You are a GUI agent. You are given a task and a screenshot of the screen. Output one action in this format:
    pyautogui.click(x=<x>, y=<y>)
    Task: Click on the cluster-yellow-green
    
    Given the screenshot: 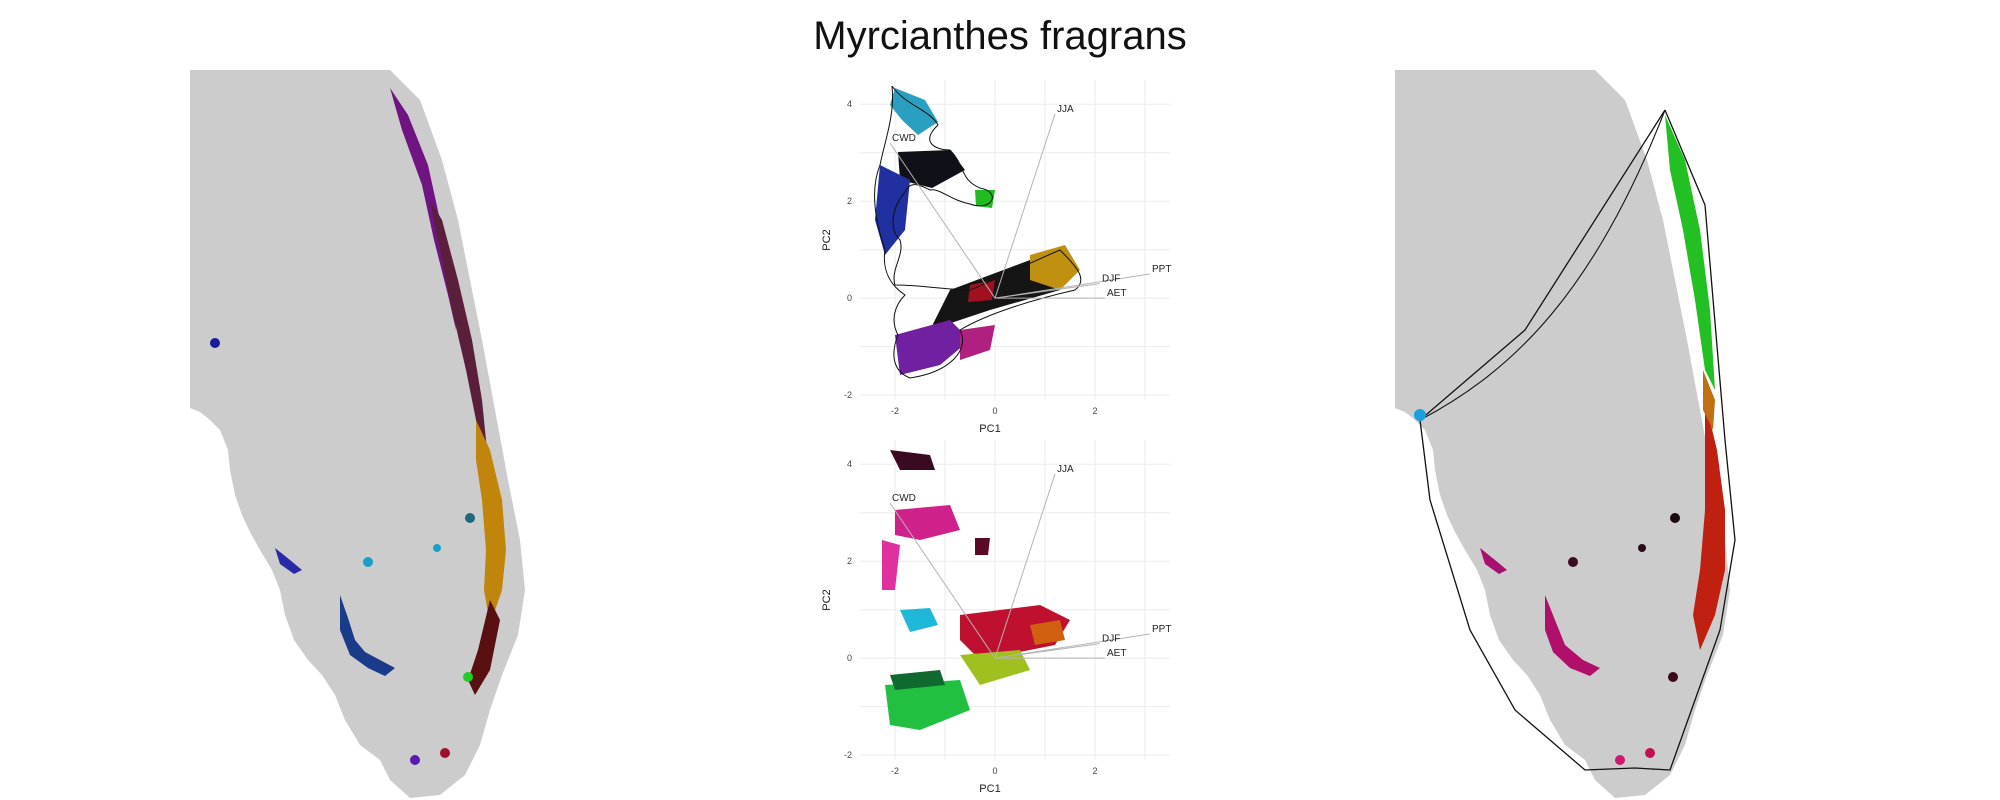 What is the action you would take?
    pyautogui.click(x=995, y=667)
    